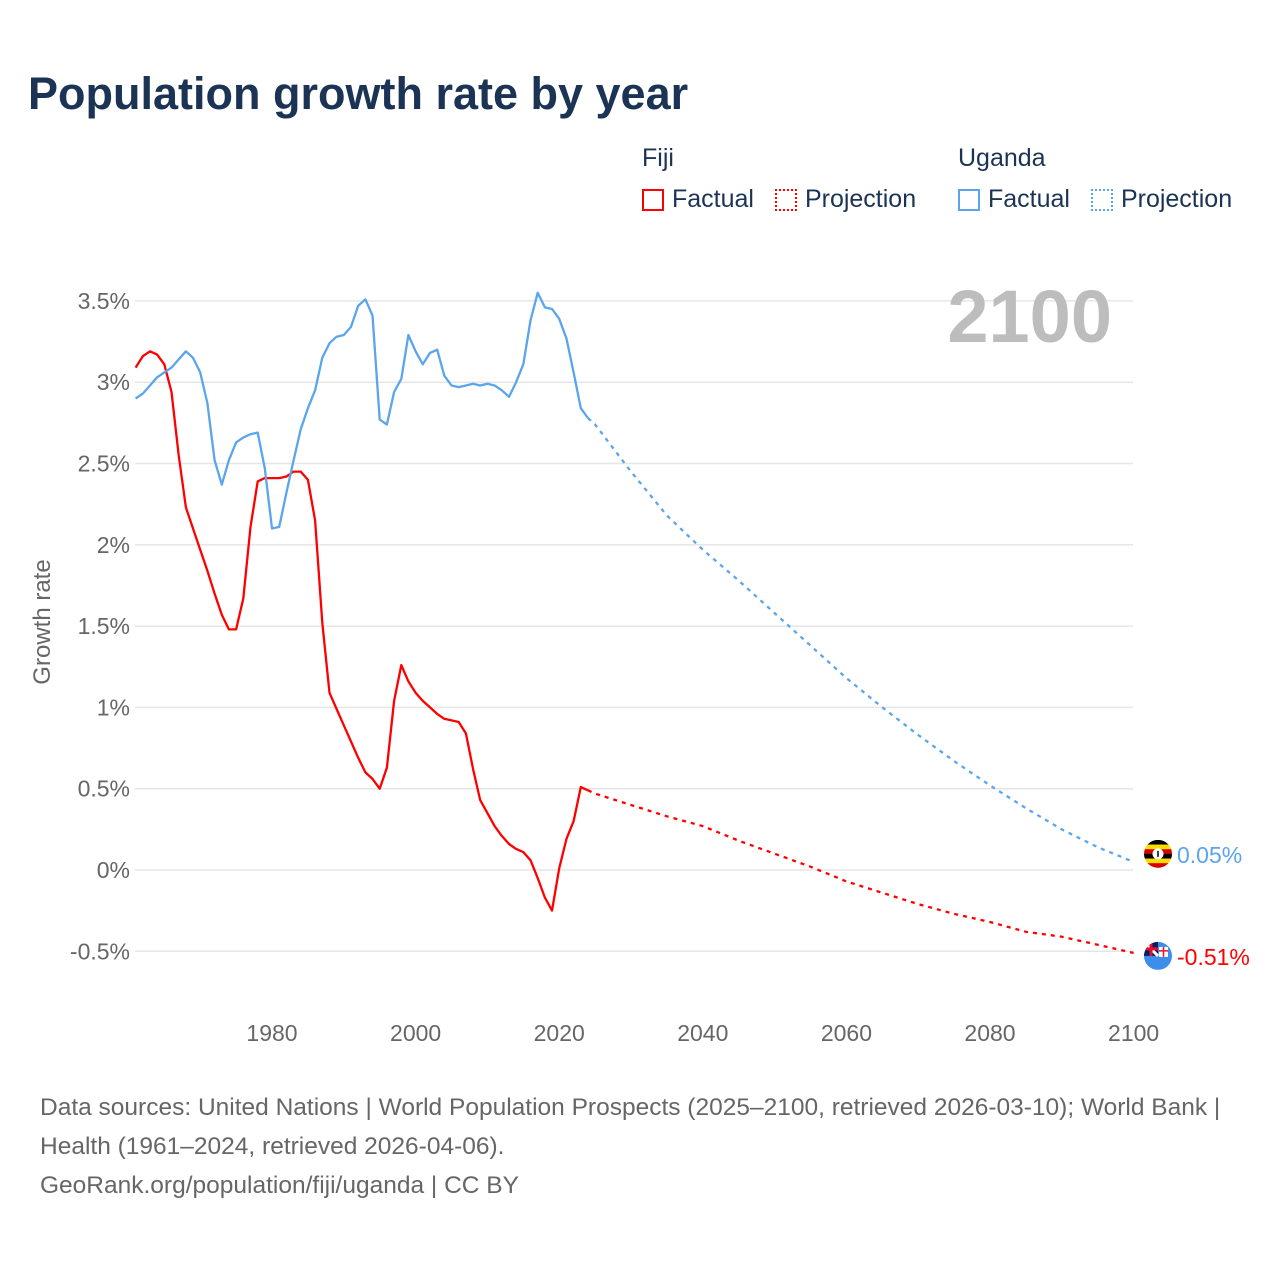  I want to click on fiji-end-label: -0.51%, so click(1213, 957).